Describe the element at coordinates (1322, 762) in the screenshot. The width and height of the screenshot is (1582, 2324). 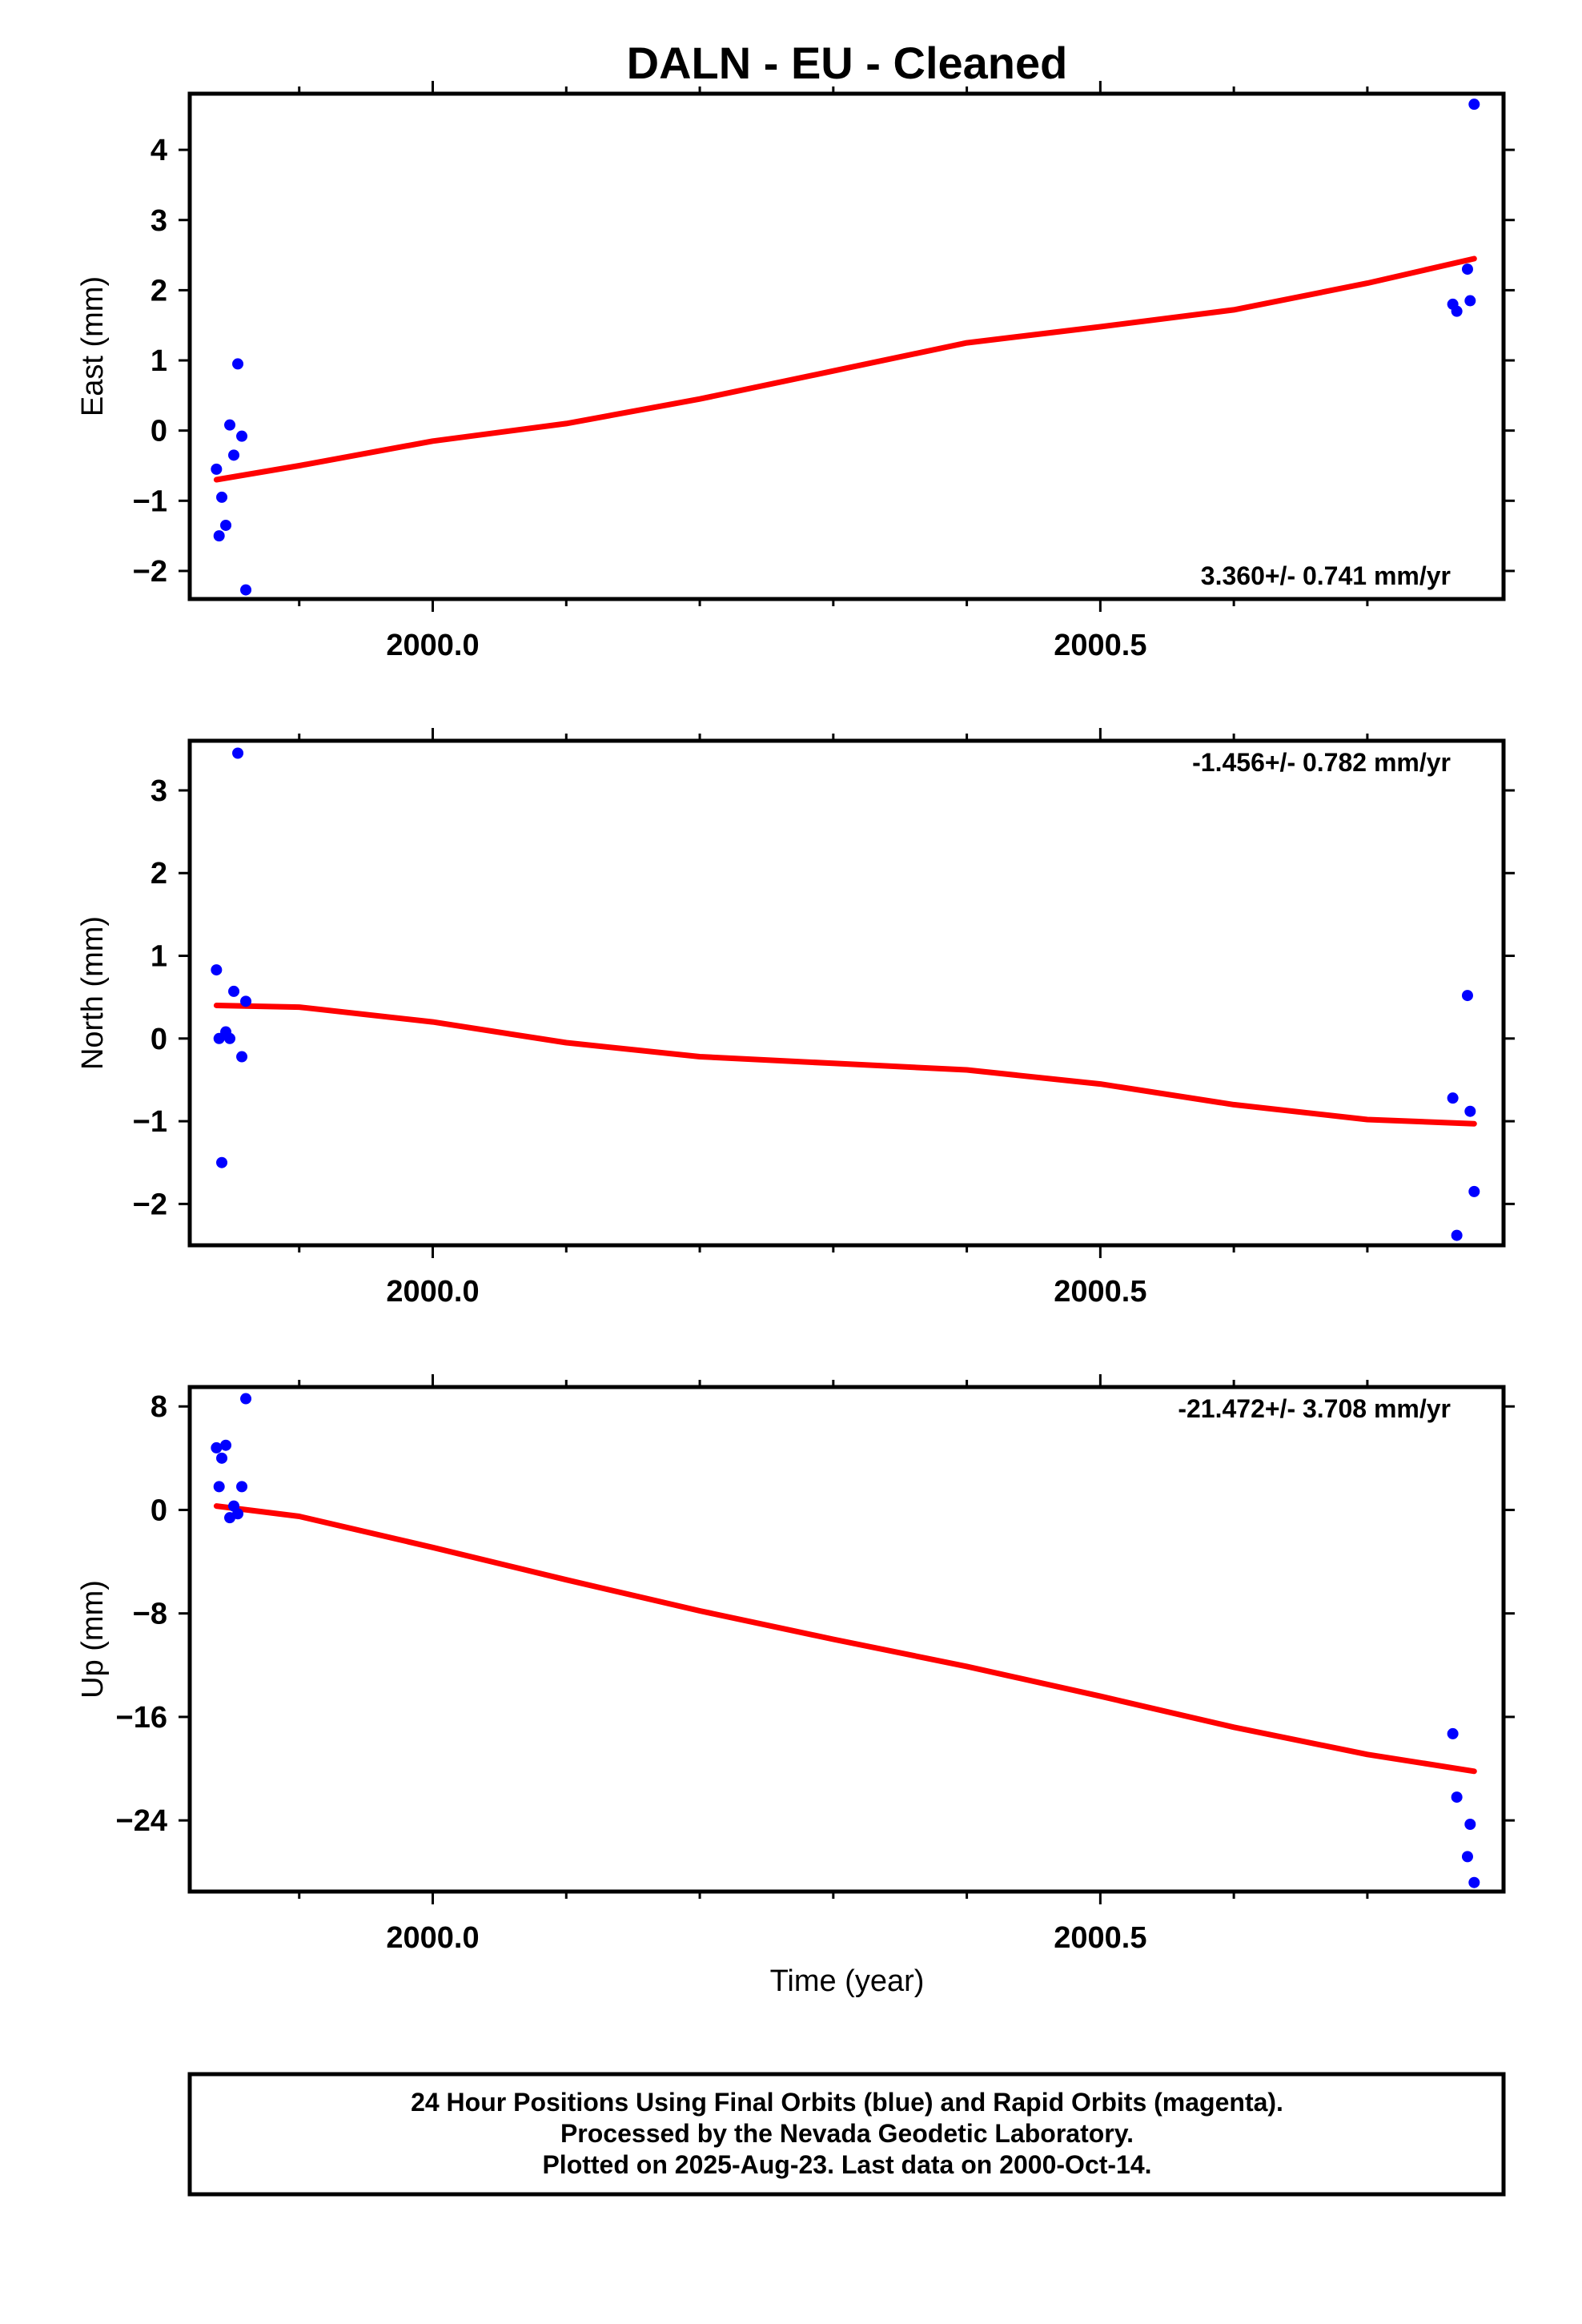
I see `rate-label: -1.456+/- 0.782 mm/yr` at that location.